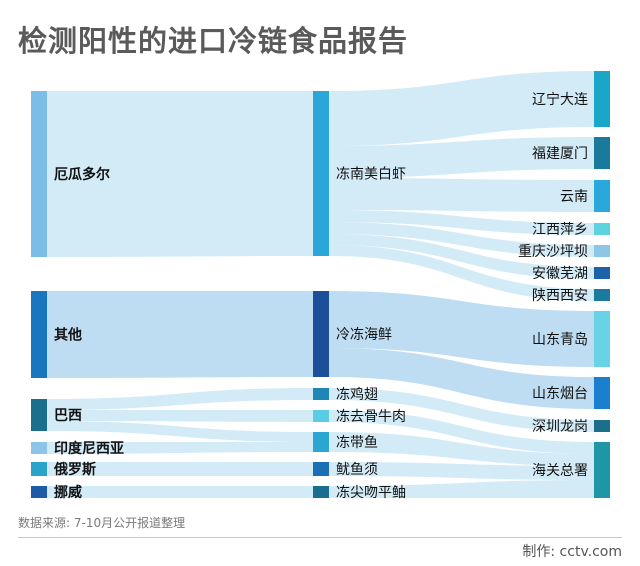 The image size is (640, 566). I want to click on flow-link-shrimp-chongqing, so click(461, 239).